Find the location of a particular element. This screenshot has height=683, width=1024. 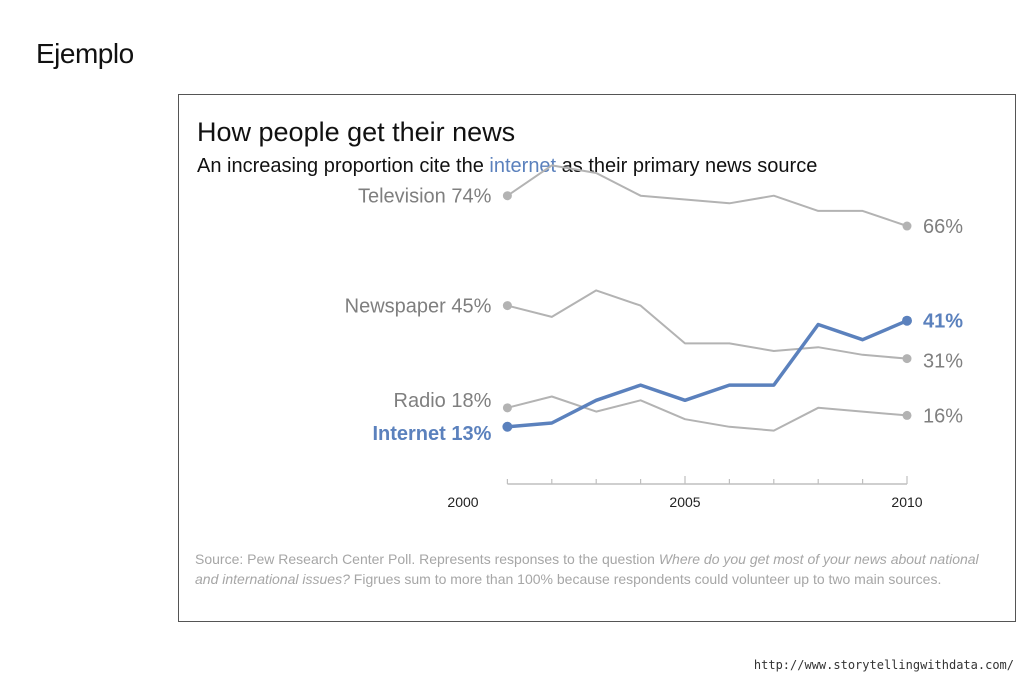

series-end-point-newspaper is located at coordinates (907, 358).